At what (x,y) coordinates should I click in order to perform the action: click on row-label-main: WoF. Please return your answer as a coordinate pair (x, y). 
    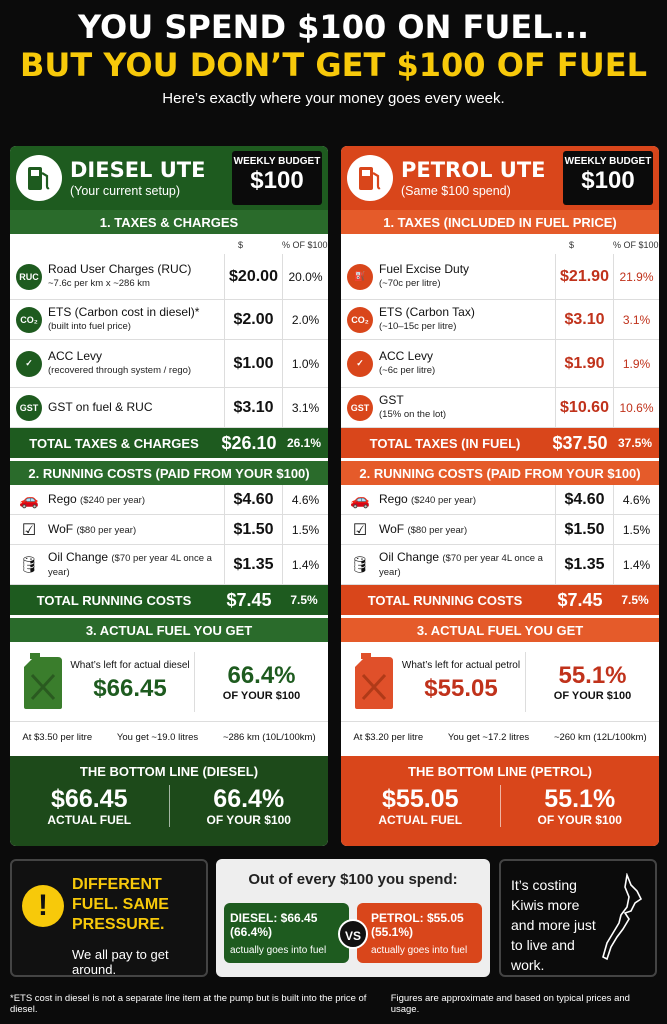
    Looking at the image, I should click on (61, 528).